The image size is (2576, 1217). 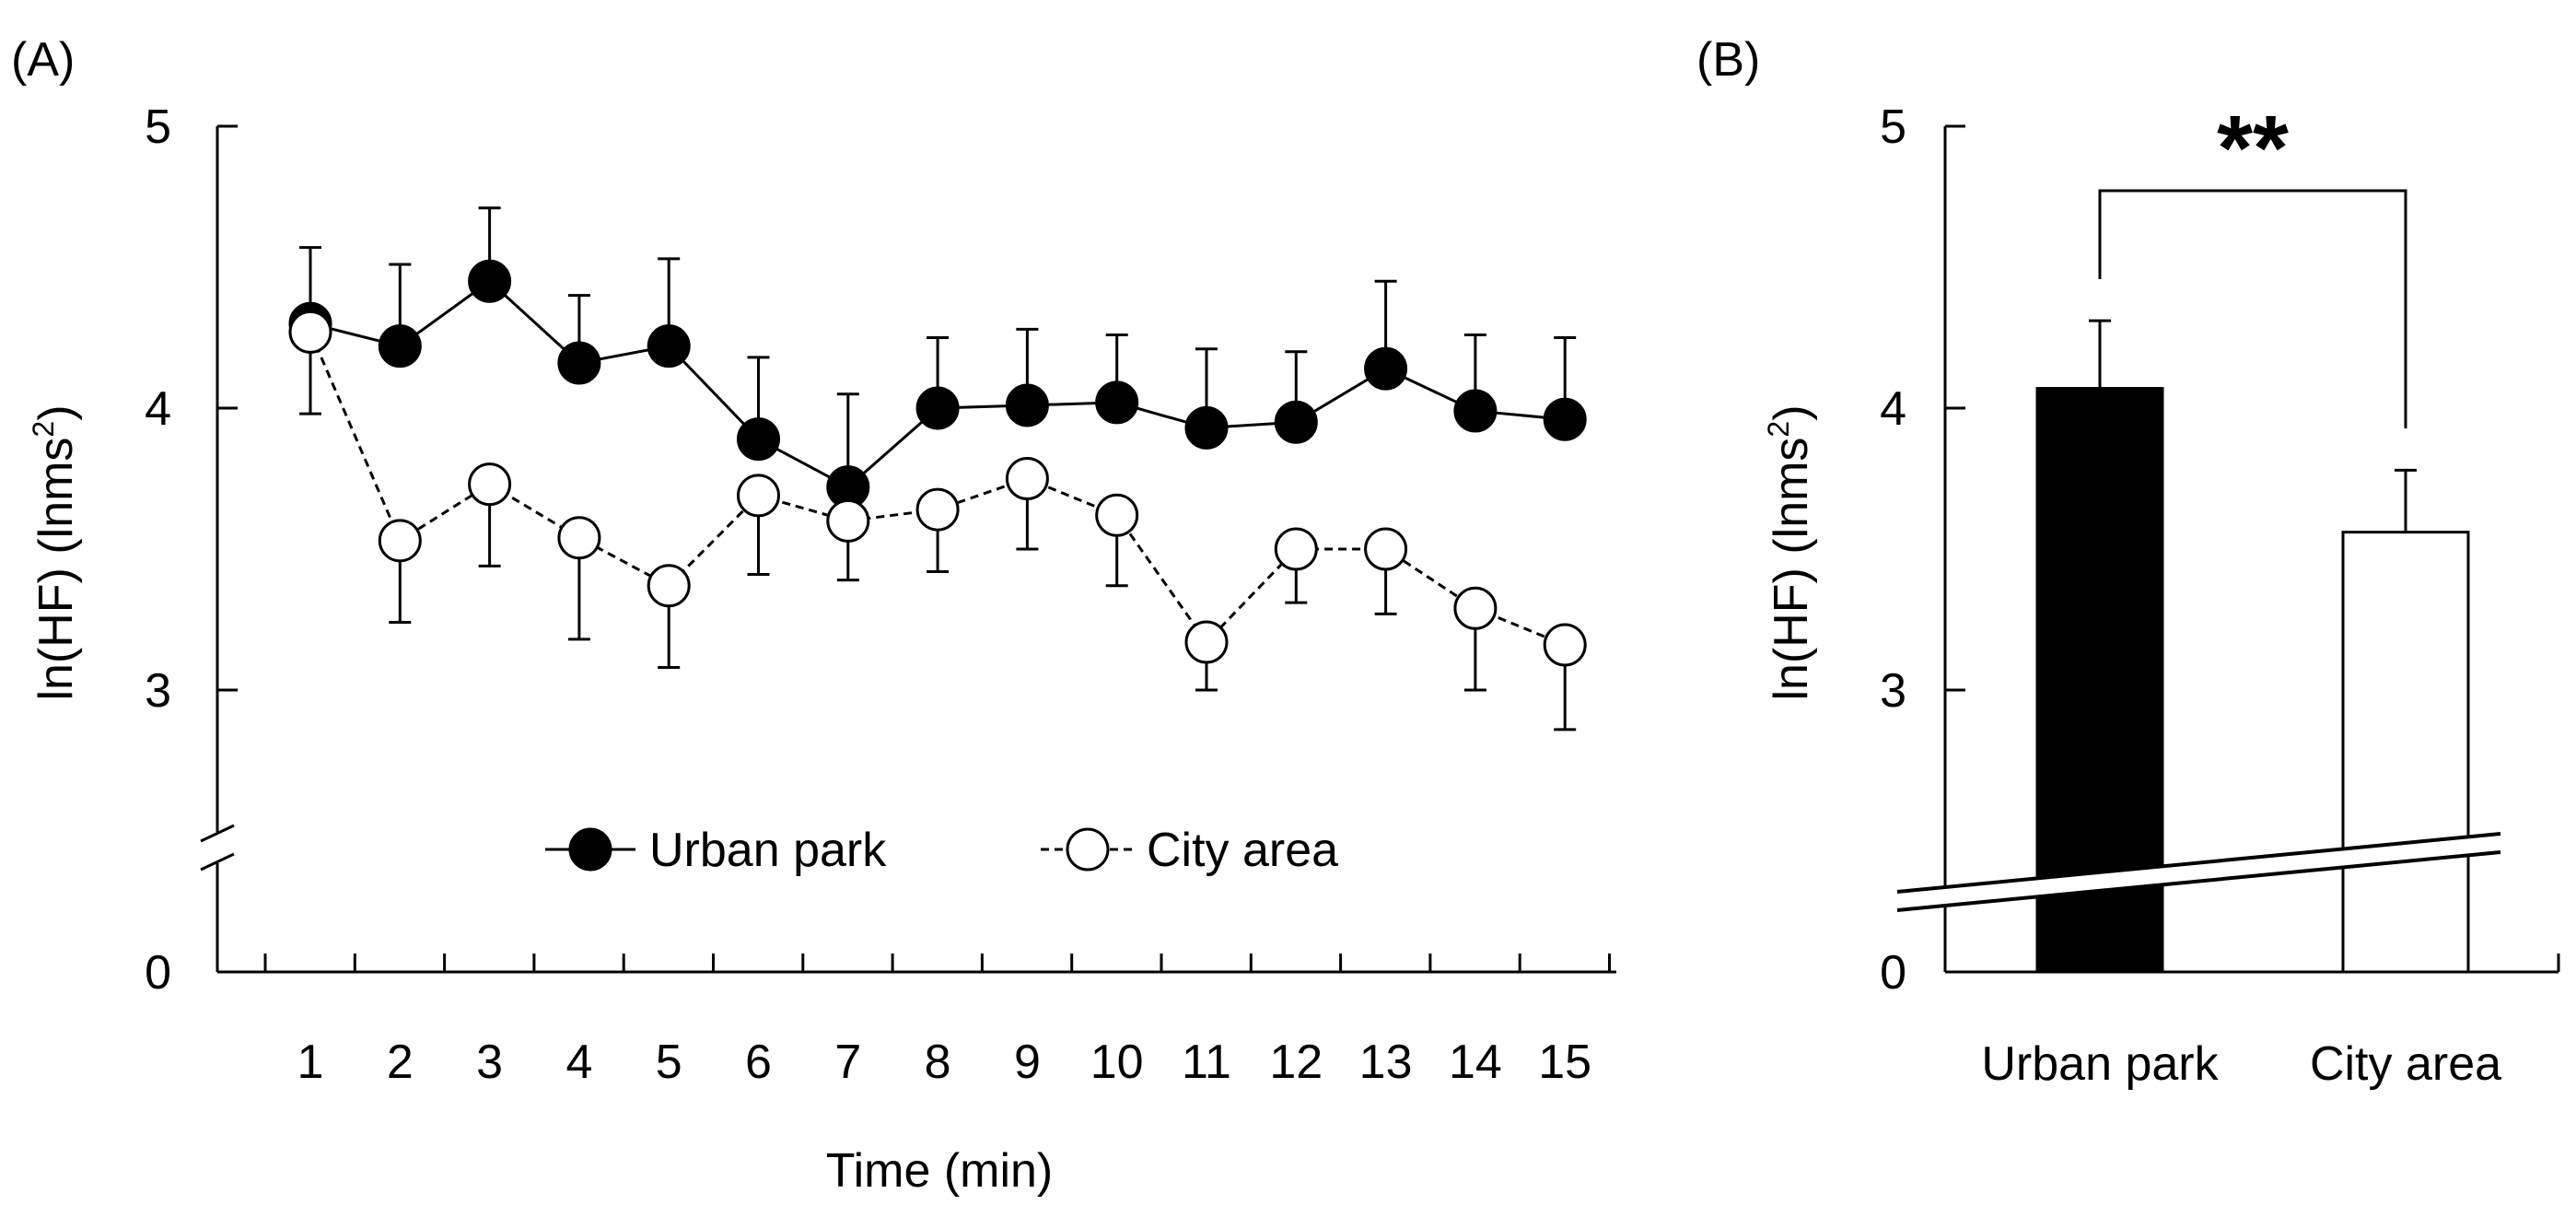 I want to click on significance-label: **, so click(x=2253, y=148).